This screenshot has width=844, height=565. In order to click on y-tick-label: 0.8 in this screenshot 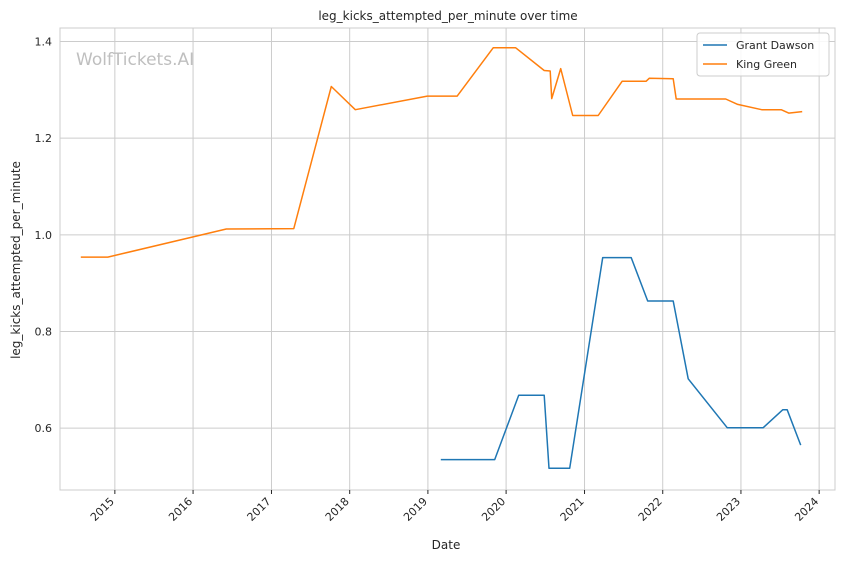, I will do `click(44, 331)`.